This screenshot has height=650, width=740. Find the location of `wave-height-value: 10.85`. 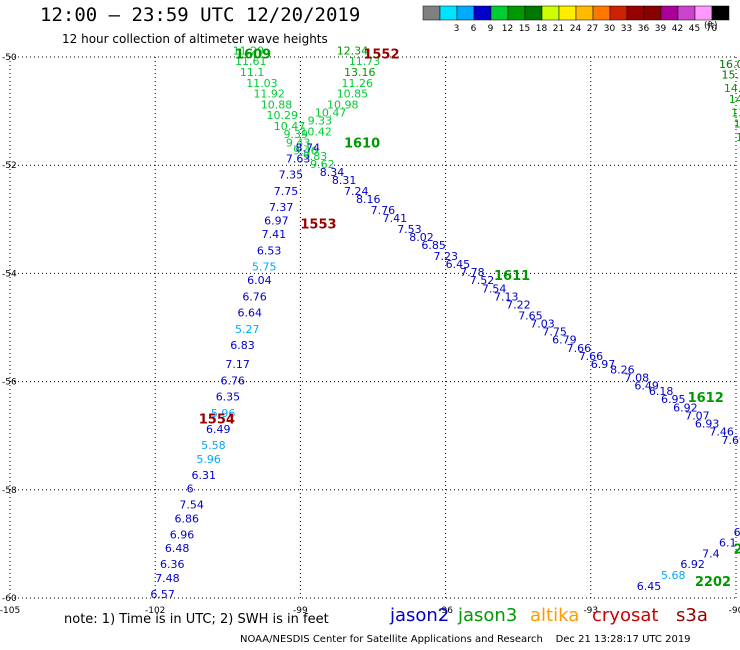

wave-height-value: 10.85 is located at coordinates (353, 94).